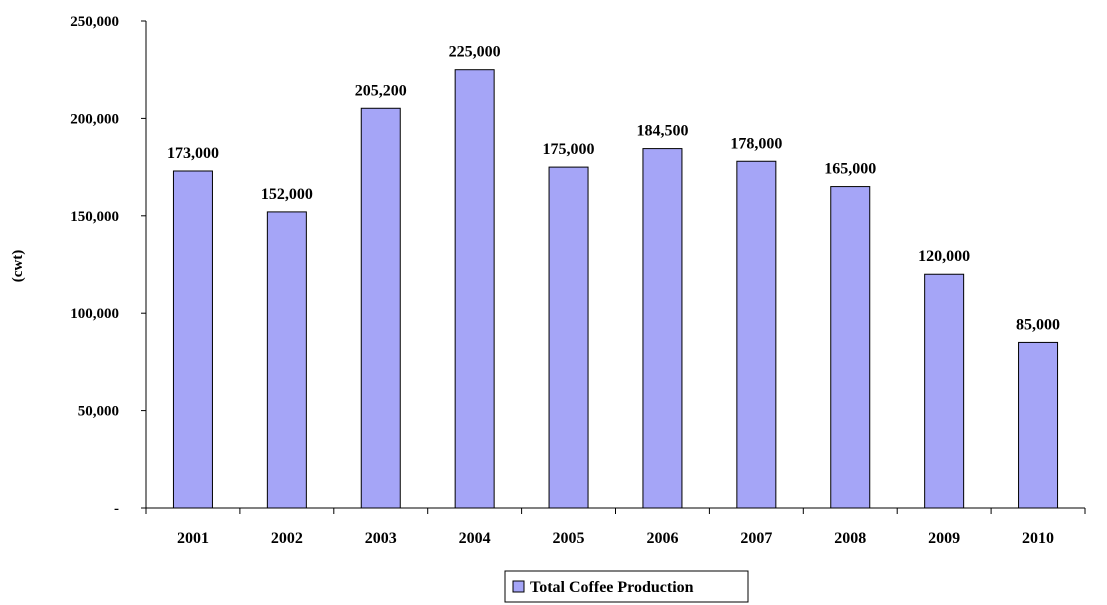 This screenshot has width=1107, height=605. Describe the element at coordinates (287, 194) in the screenshot. I see `data-label-2002: 152,000` at that location.